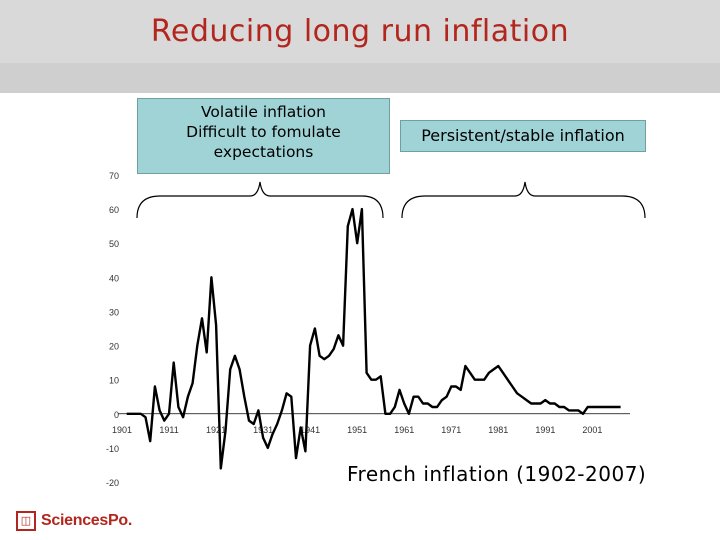  I want to click on y-tick-label: 60, so click(114, 210).